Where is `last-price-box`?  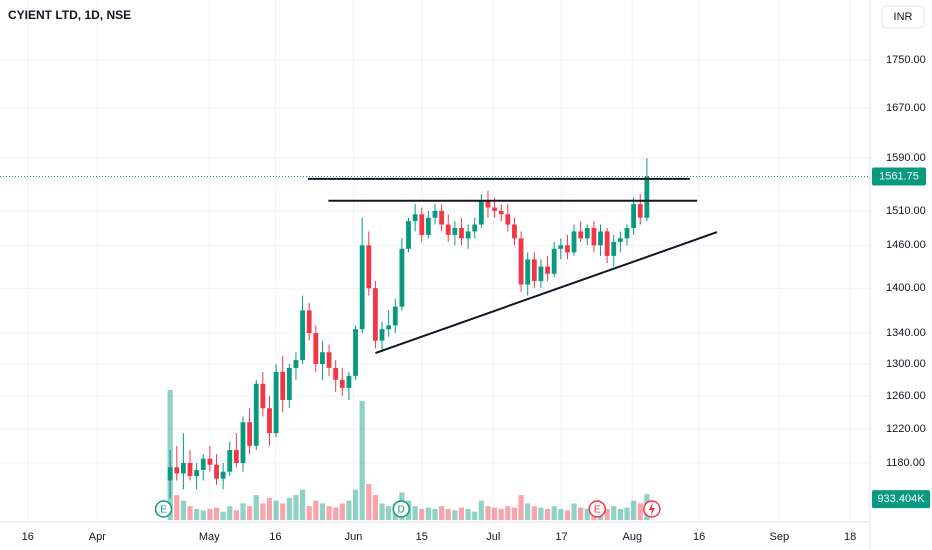 last-price-box is located at coordinates (899, 176).